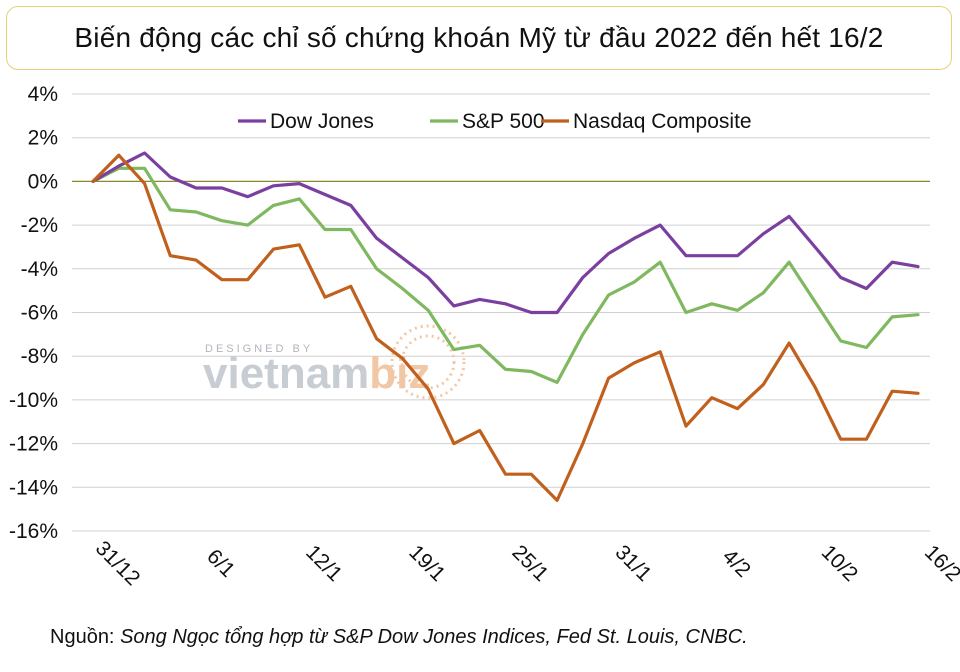 The image size is (960, 672). What do you see at coordinates (43, 138) in the screenshot?
I see `y-tick-label: 2%` at bounding box center [43, 138].